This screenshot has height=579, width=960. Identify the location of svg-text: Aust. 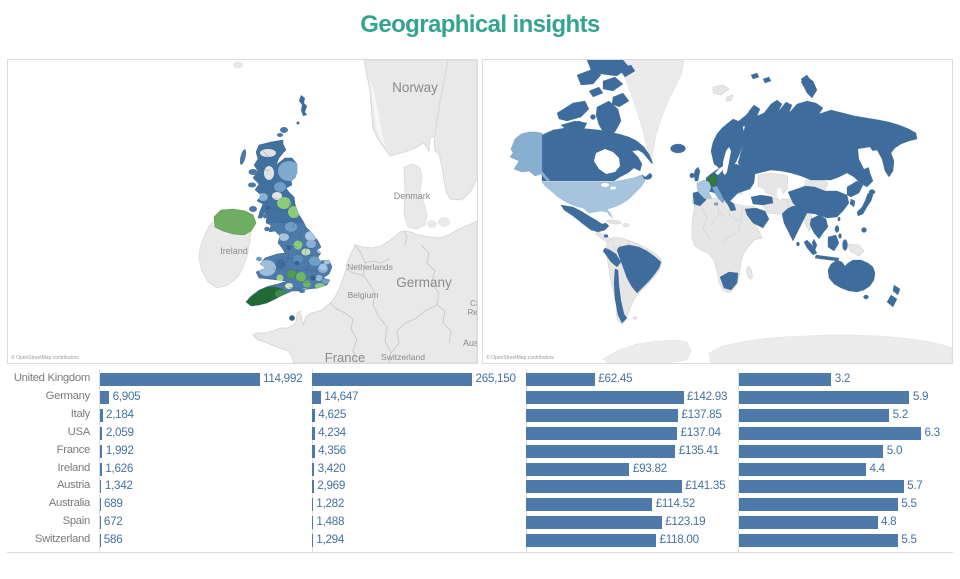
(470, 343).